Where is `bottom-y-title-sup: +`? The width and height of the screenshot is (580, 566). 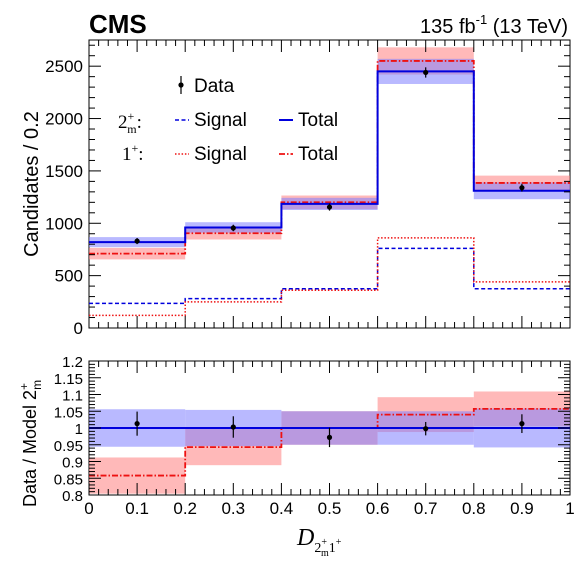 bottom-y-title-sup: + is located at coordinates (24, 386).